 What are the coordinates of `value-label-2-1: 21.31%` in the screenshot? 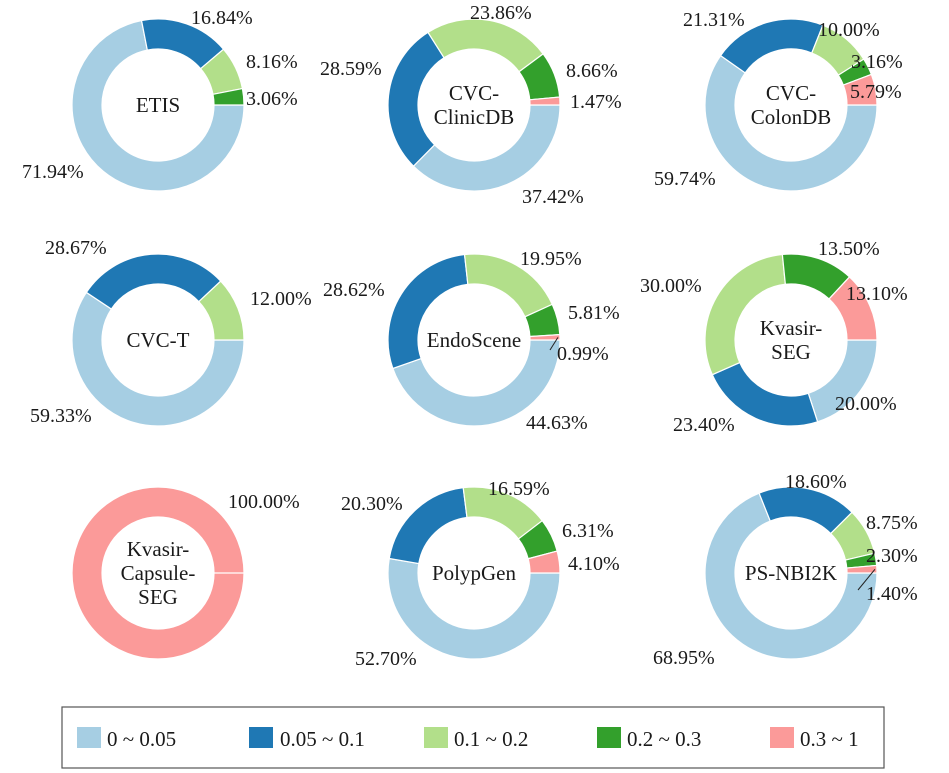 It's located at (714, 20).